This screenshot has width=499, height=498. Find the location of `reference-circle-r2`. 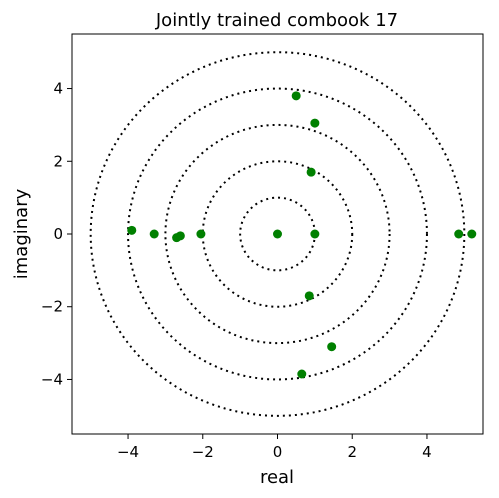

reference-circle-r2 is located at coordinates (277, 234).